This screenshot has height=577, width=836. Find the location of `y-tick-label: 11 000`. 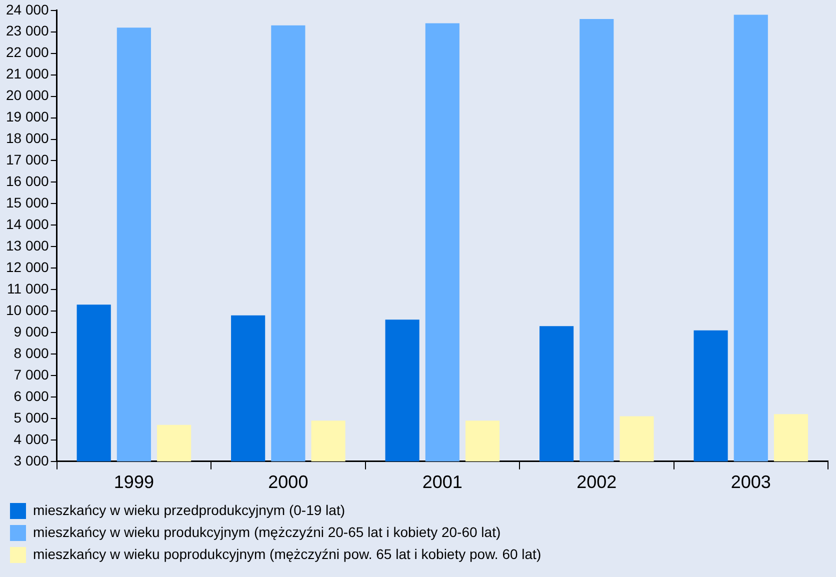

y-tick-label: 11 000 is located at coordinates (28, 288).